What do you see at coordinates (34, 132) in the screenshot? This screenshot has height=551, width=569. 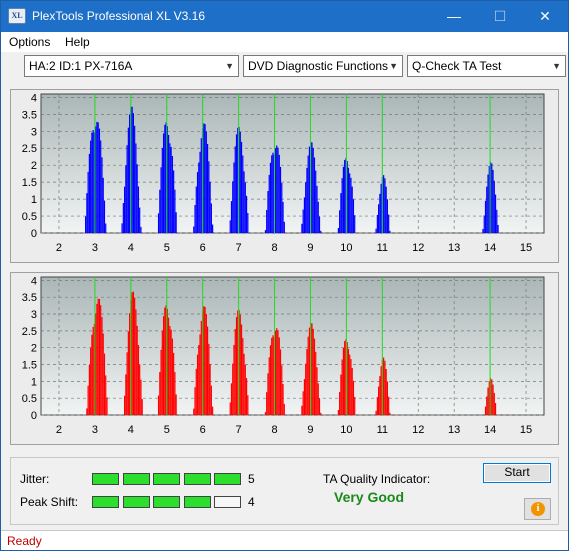 I see `y-tick-label: 3` at bounding box center [34, 132].